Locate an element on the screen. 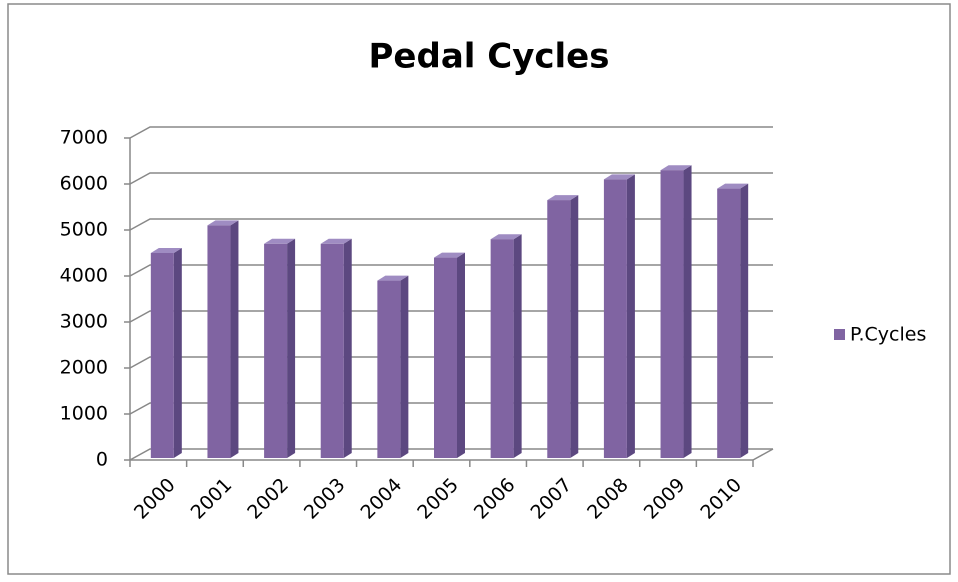 Image resolution: width=958 pixels, height=582 pixels. y-tick-label: 2000 is located at coordinates (84, 368).